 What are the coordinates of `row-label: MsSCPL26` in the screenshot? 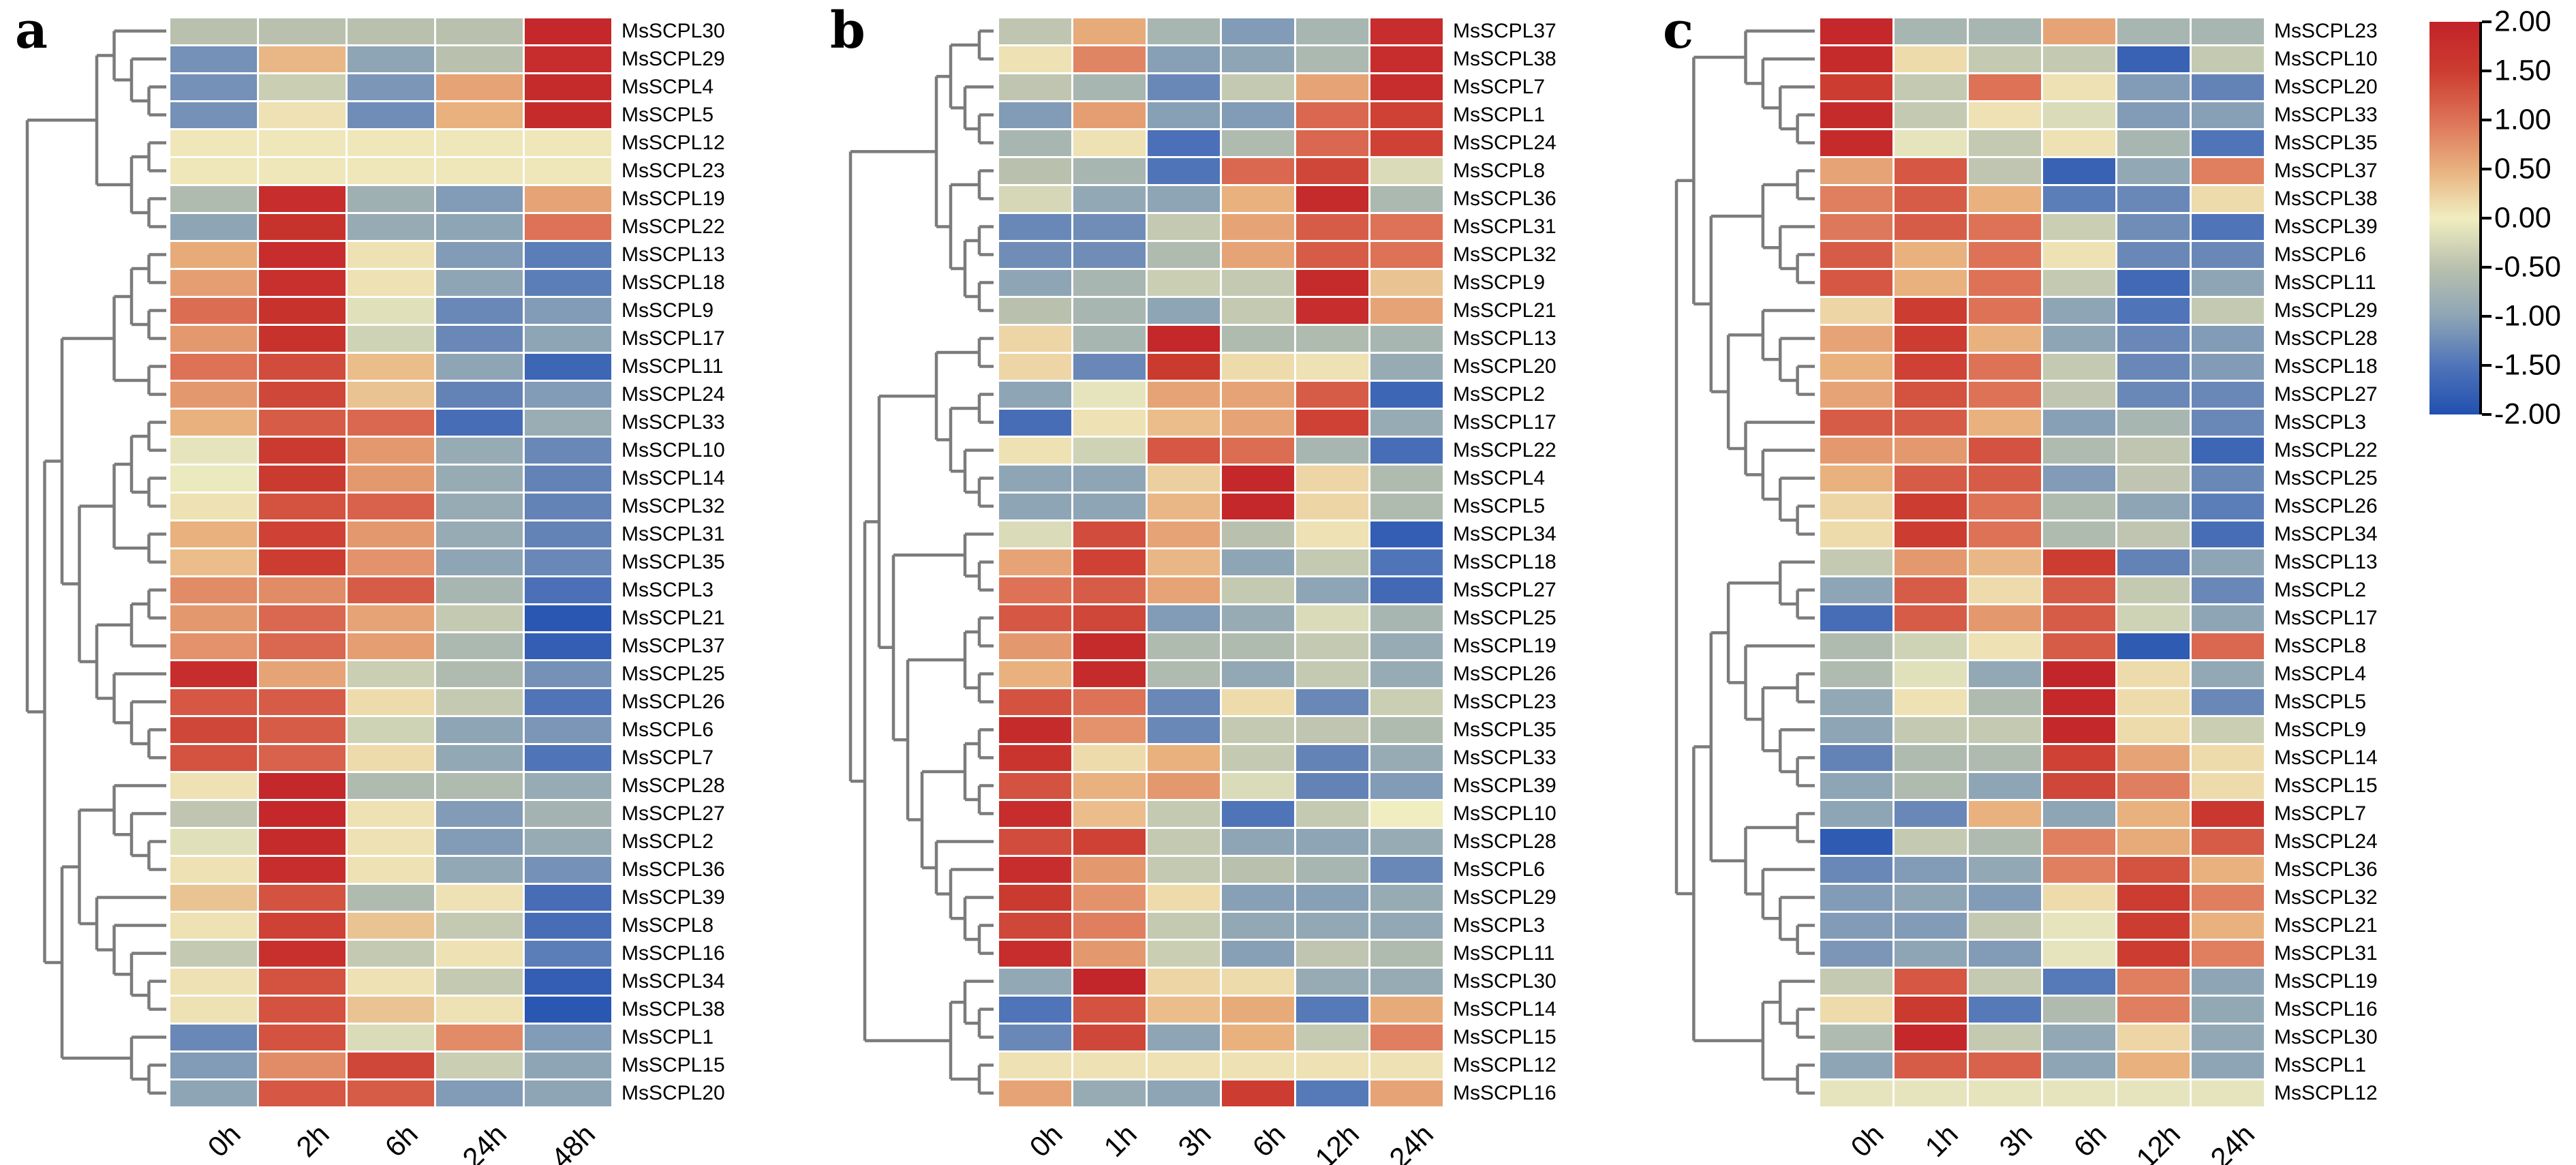 It's located at (2326, 505).